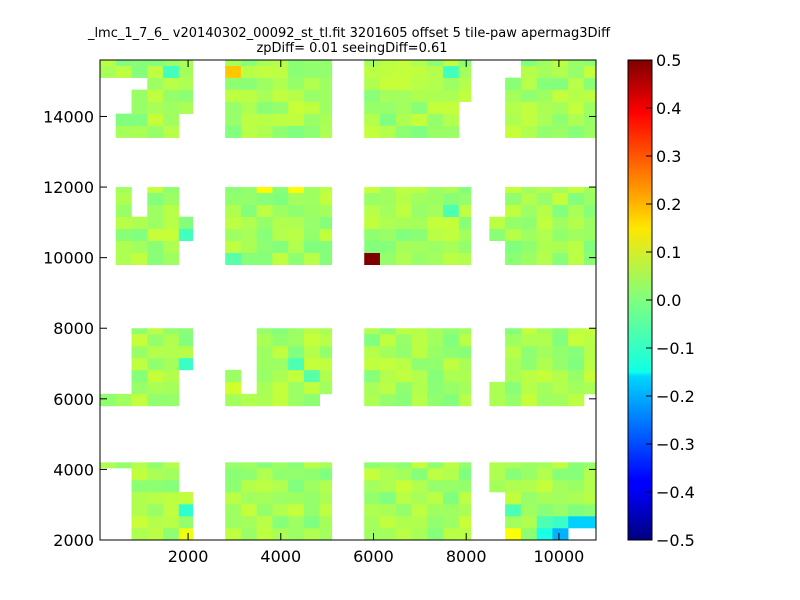 The width and height of the screenshot is (800, 600). I want to click on y-tick-label: 6000, so click(73, 399).